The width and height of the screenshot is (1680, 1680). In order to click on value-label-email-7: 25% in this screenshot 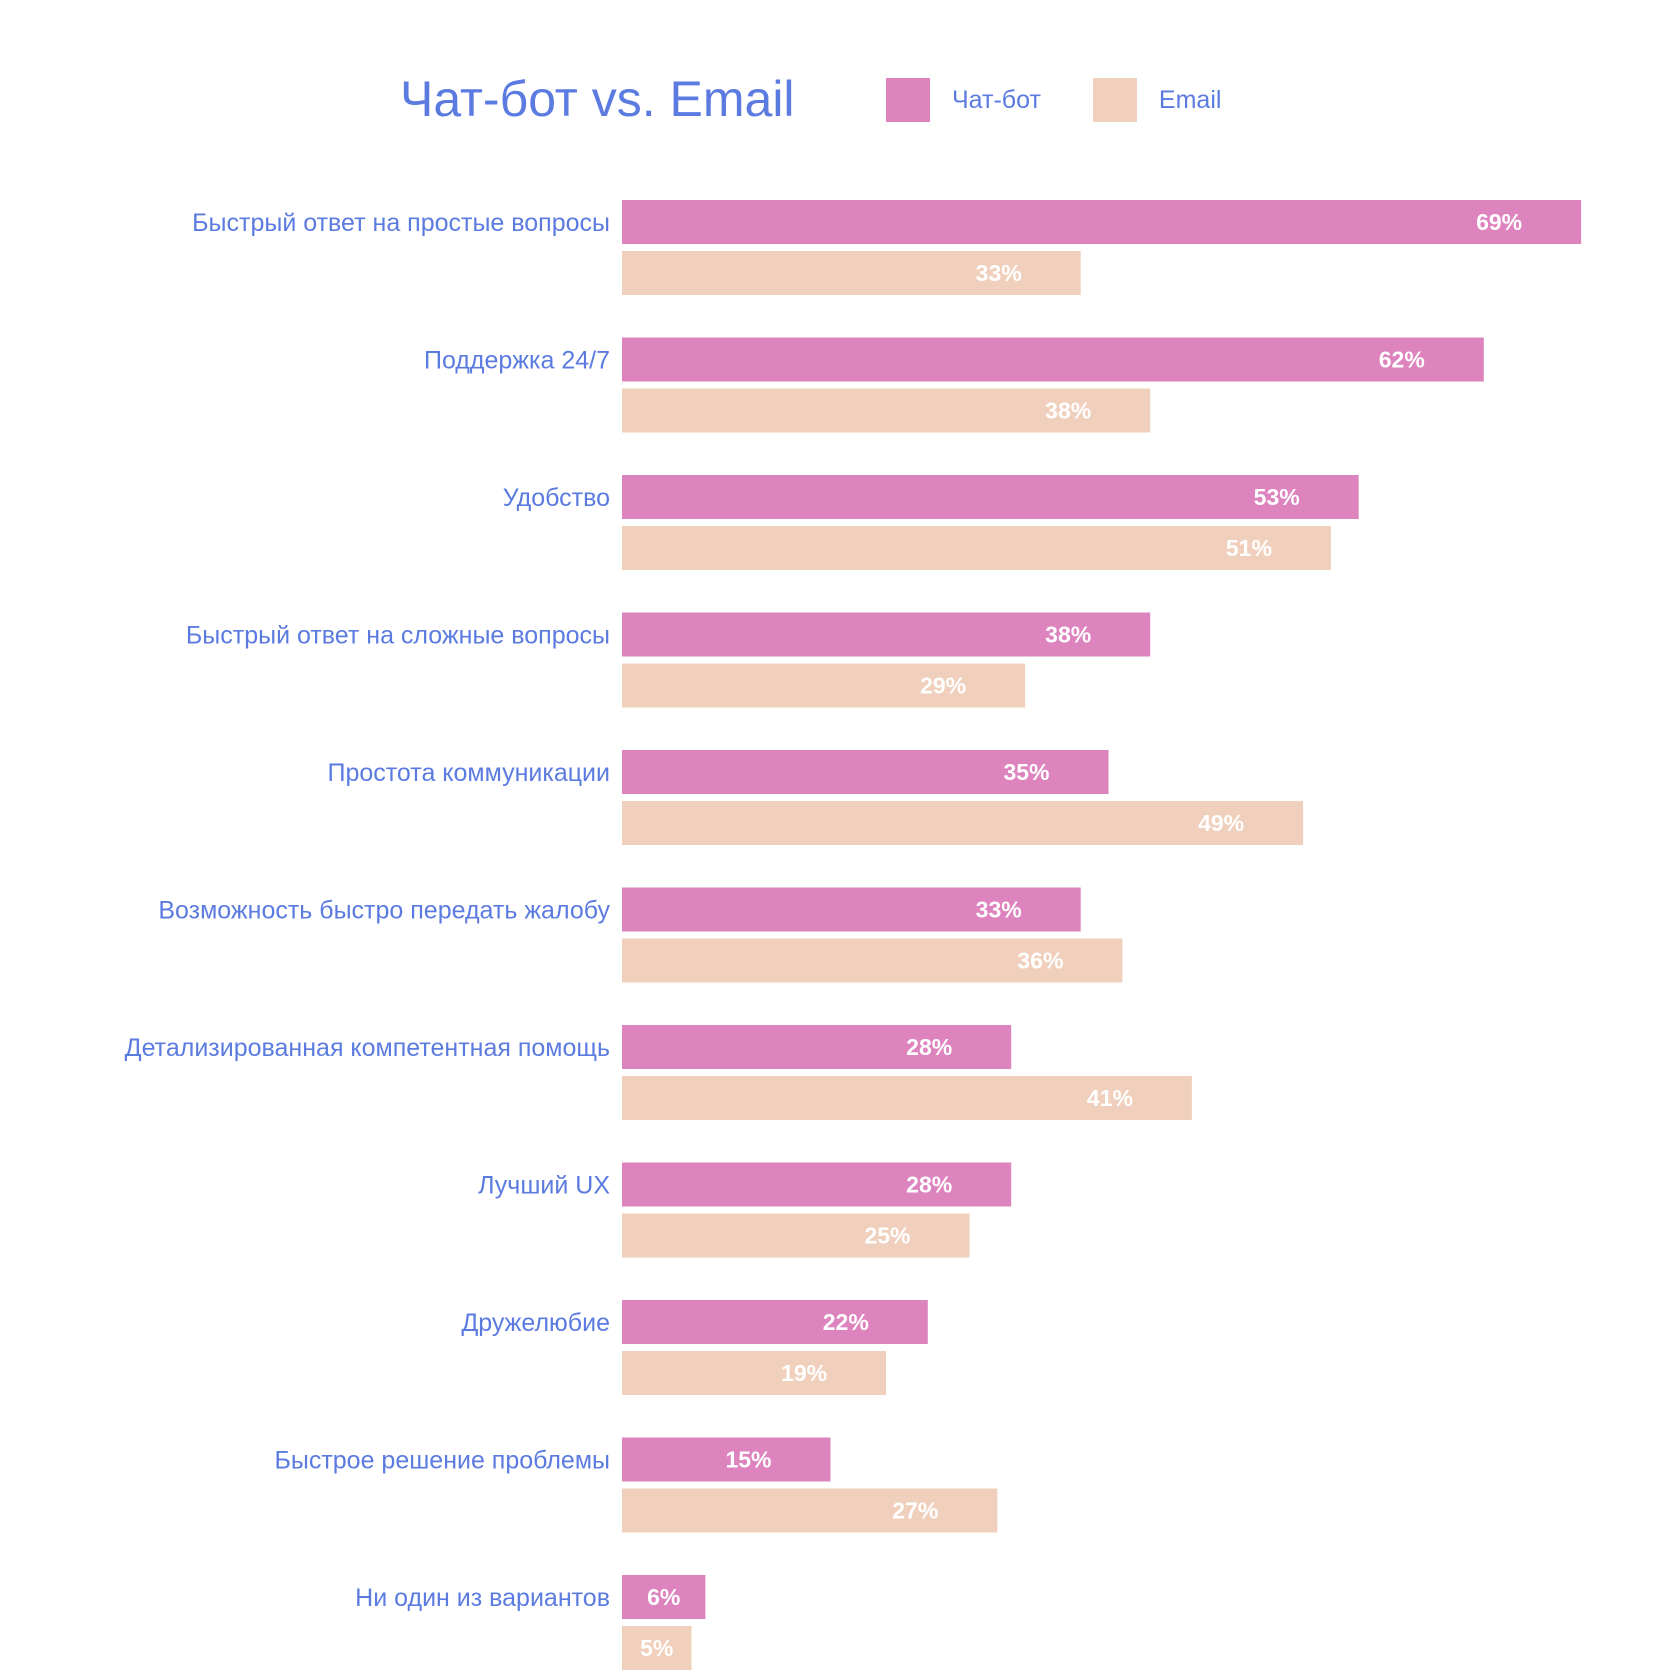, I will do `click(887, 1236)`.